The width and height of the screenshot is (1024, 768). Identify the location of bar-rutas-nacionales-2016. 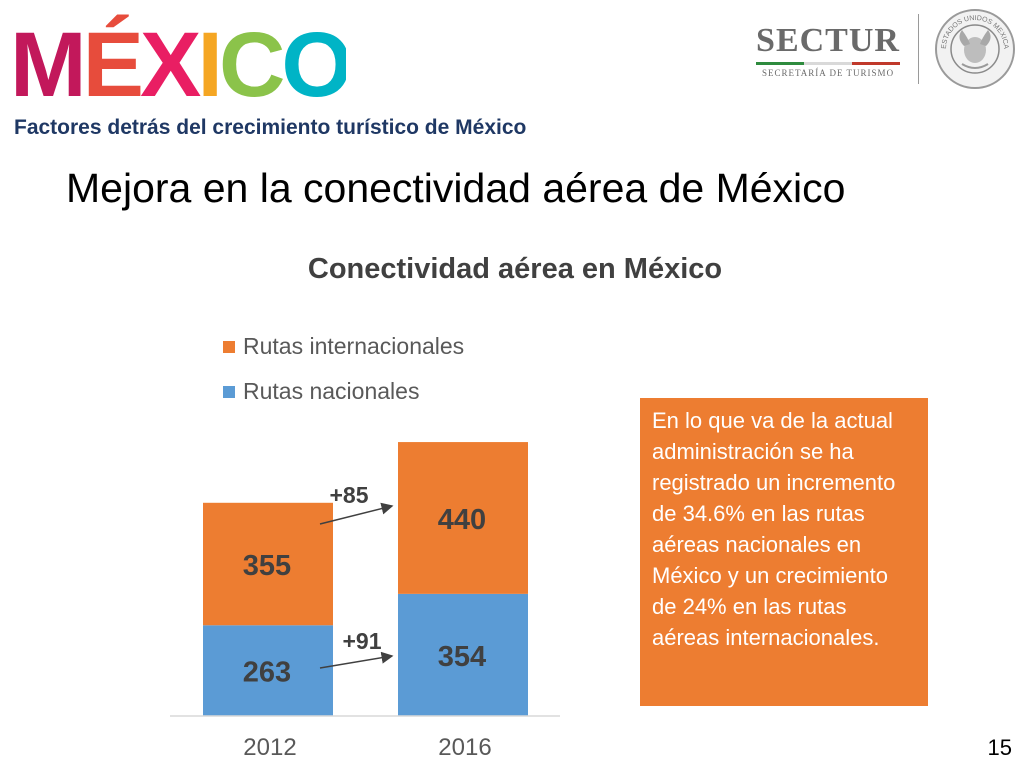
(463, 654).